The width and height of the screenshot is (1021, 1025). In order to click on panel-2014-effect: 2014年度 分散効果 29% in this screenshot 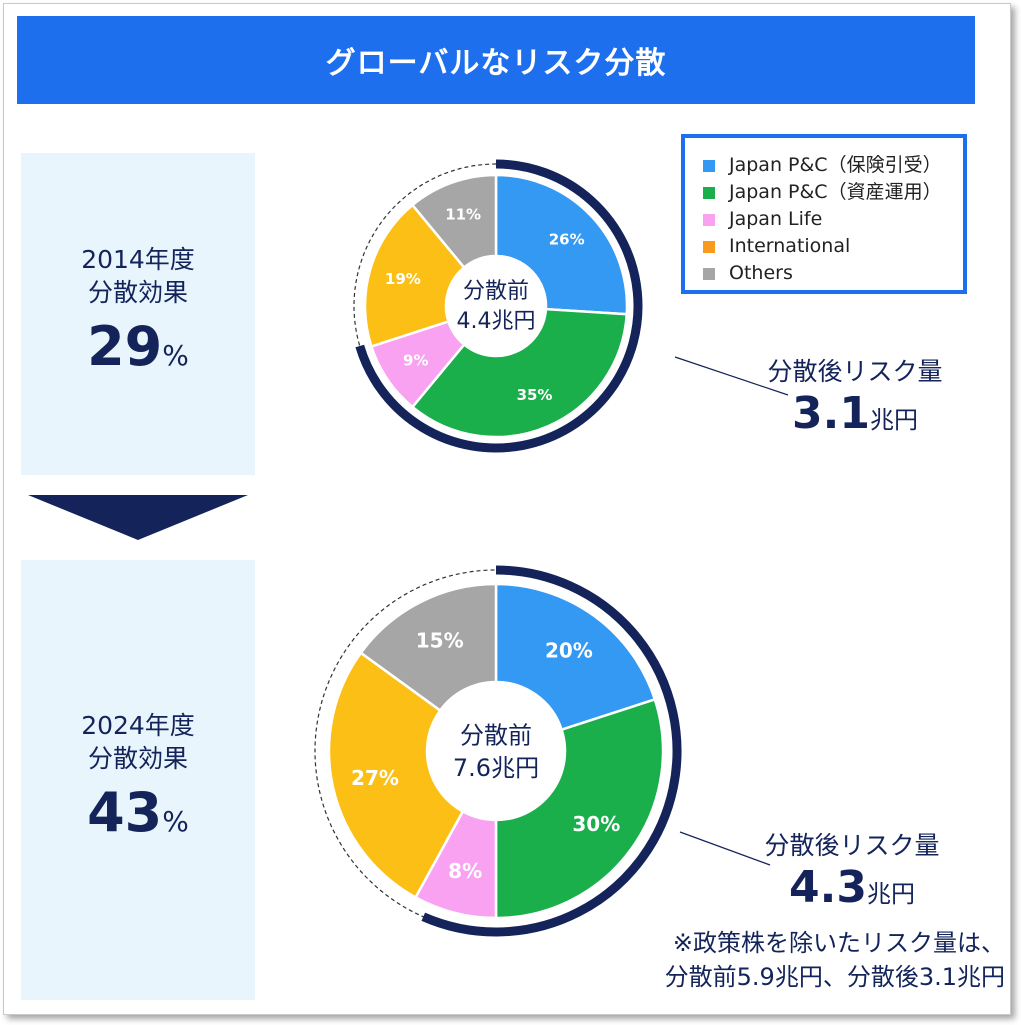, I will do `click(138, 314)`.